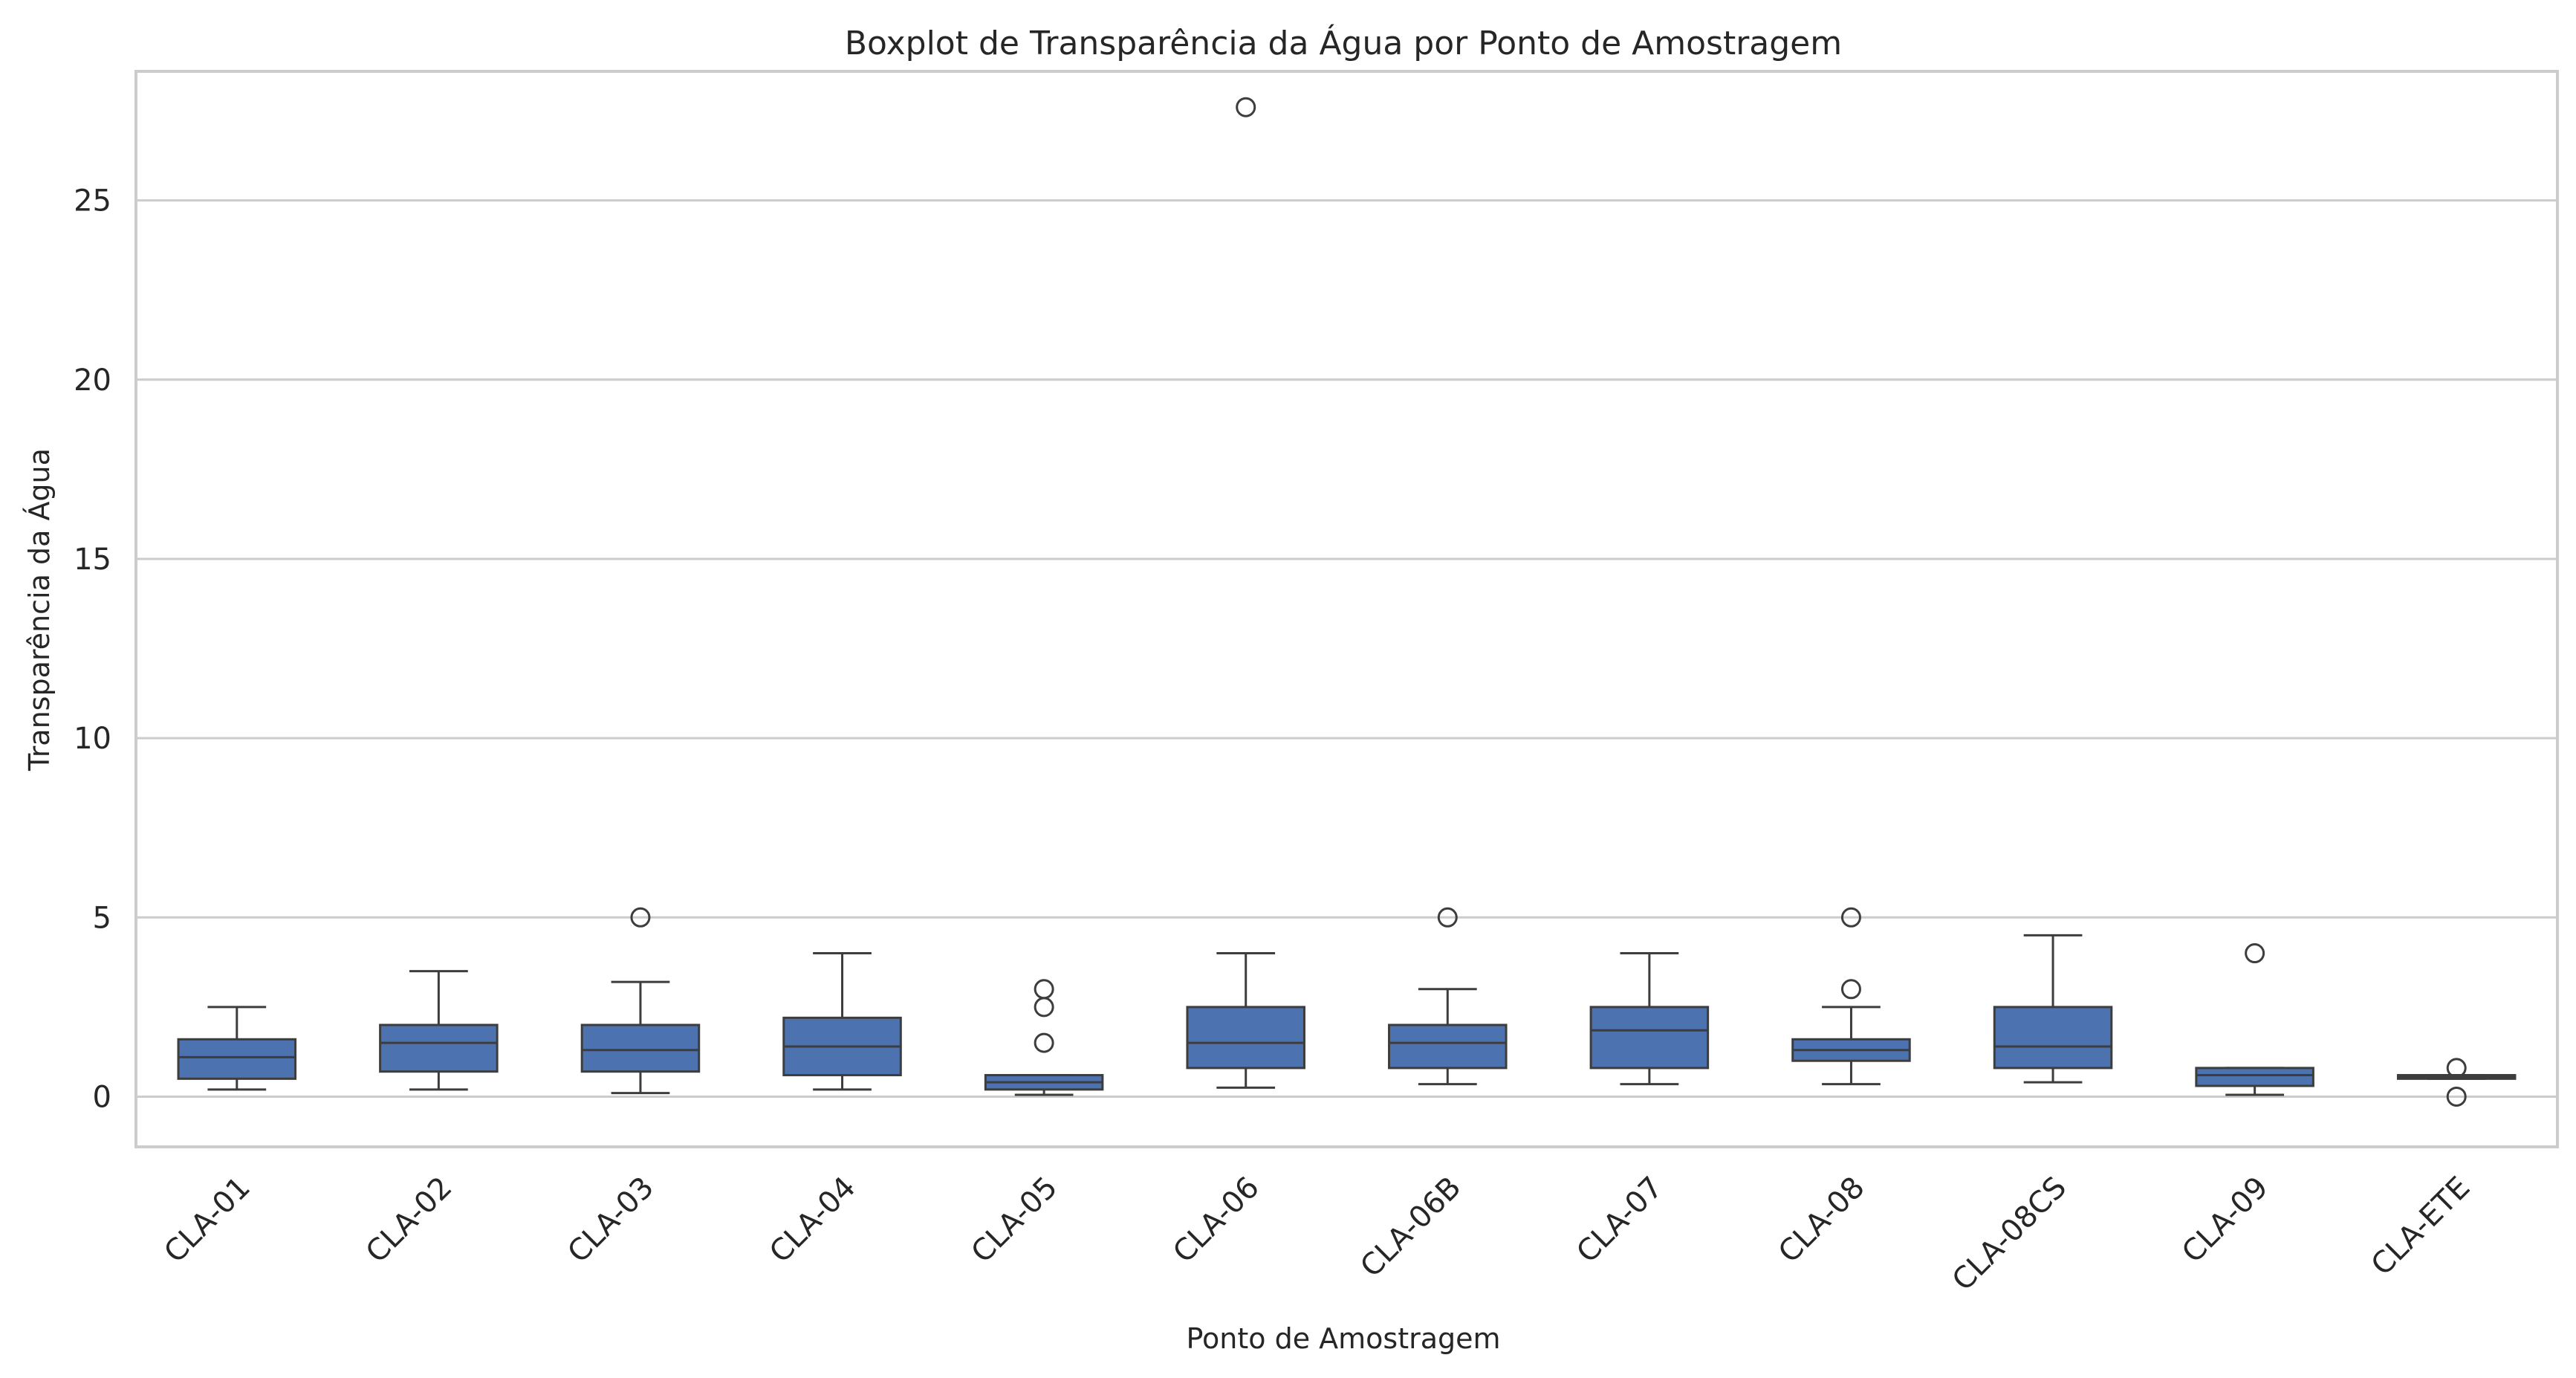 The width and height of the screenshot is (2576, 1378). I want to click on box-CLA-ETE, so click(2456, 1082).